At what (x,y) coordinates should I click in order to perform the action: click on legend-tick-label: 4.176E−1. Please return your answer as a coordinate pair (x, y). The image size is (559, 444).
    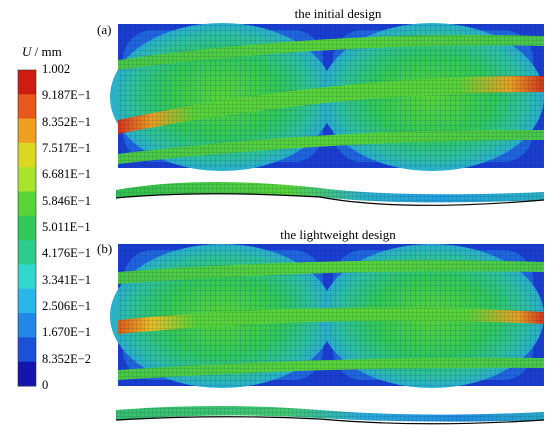
    Looking at the image, I should click on (67, 253).